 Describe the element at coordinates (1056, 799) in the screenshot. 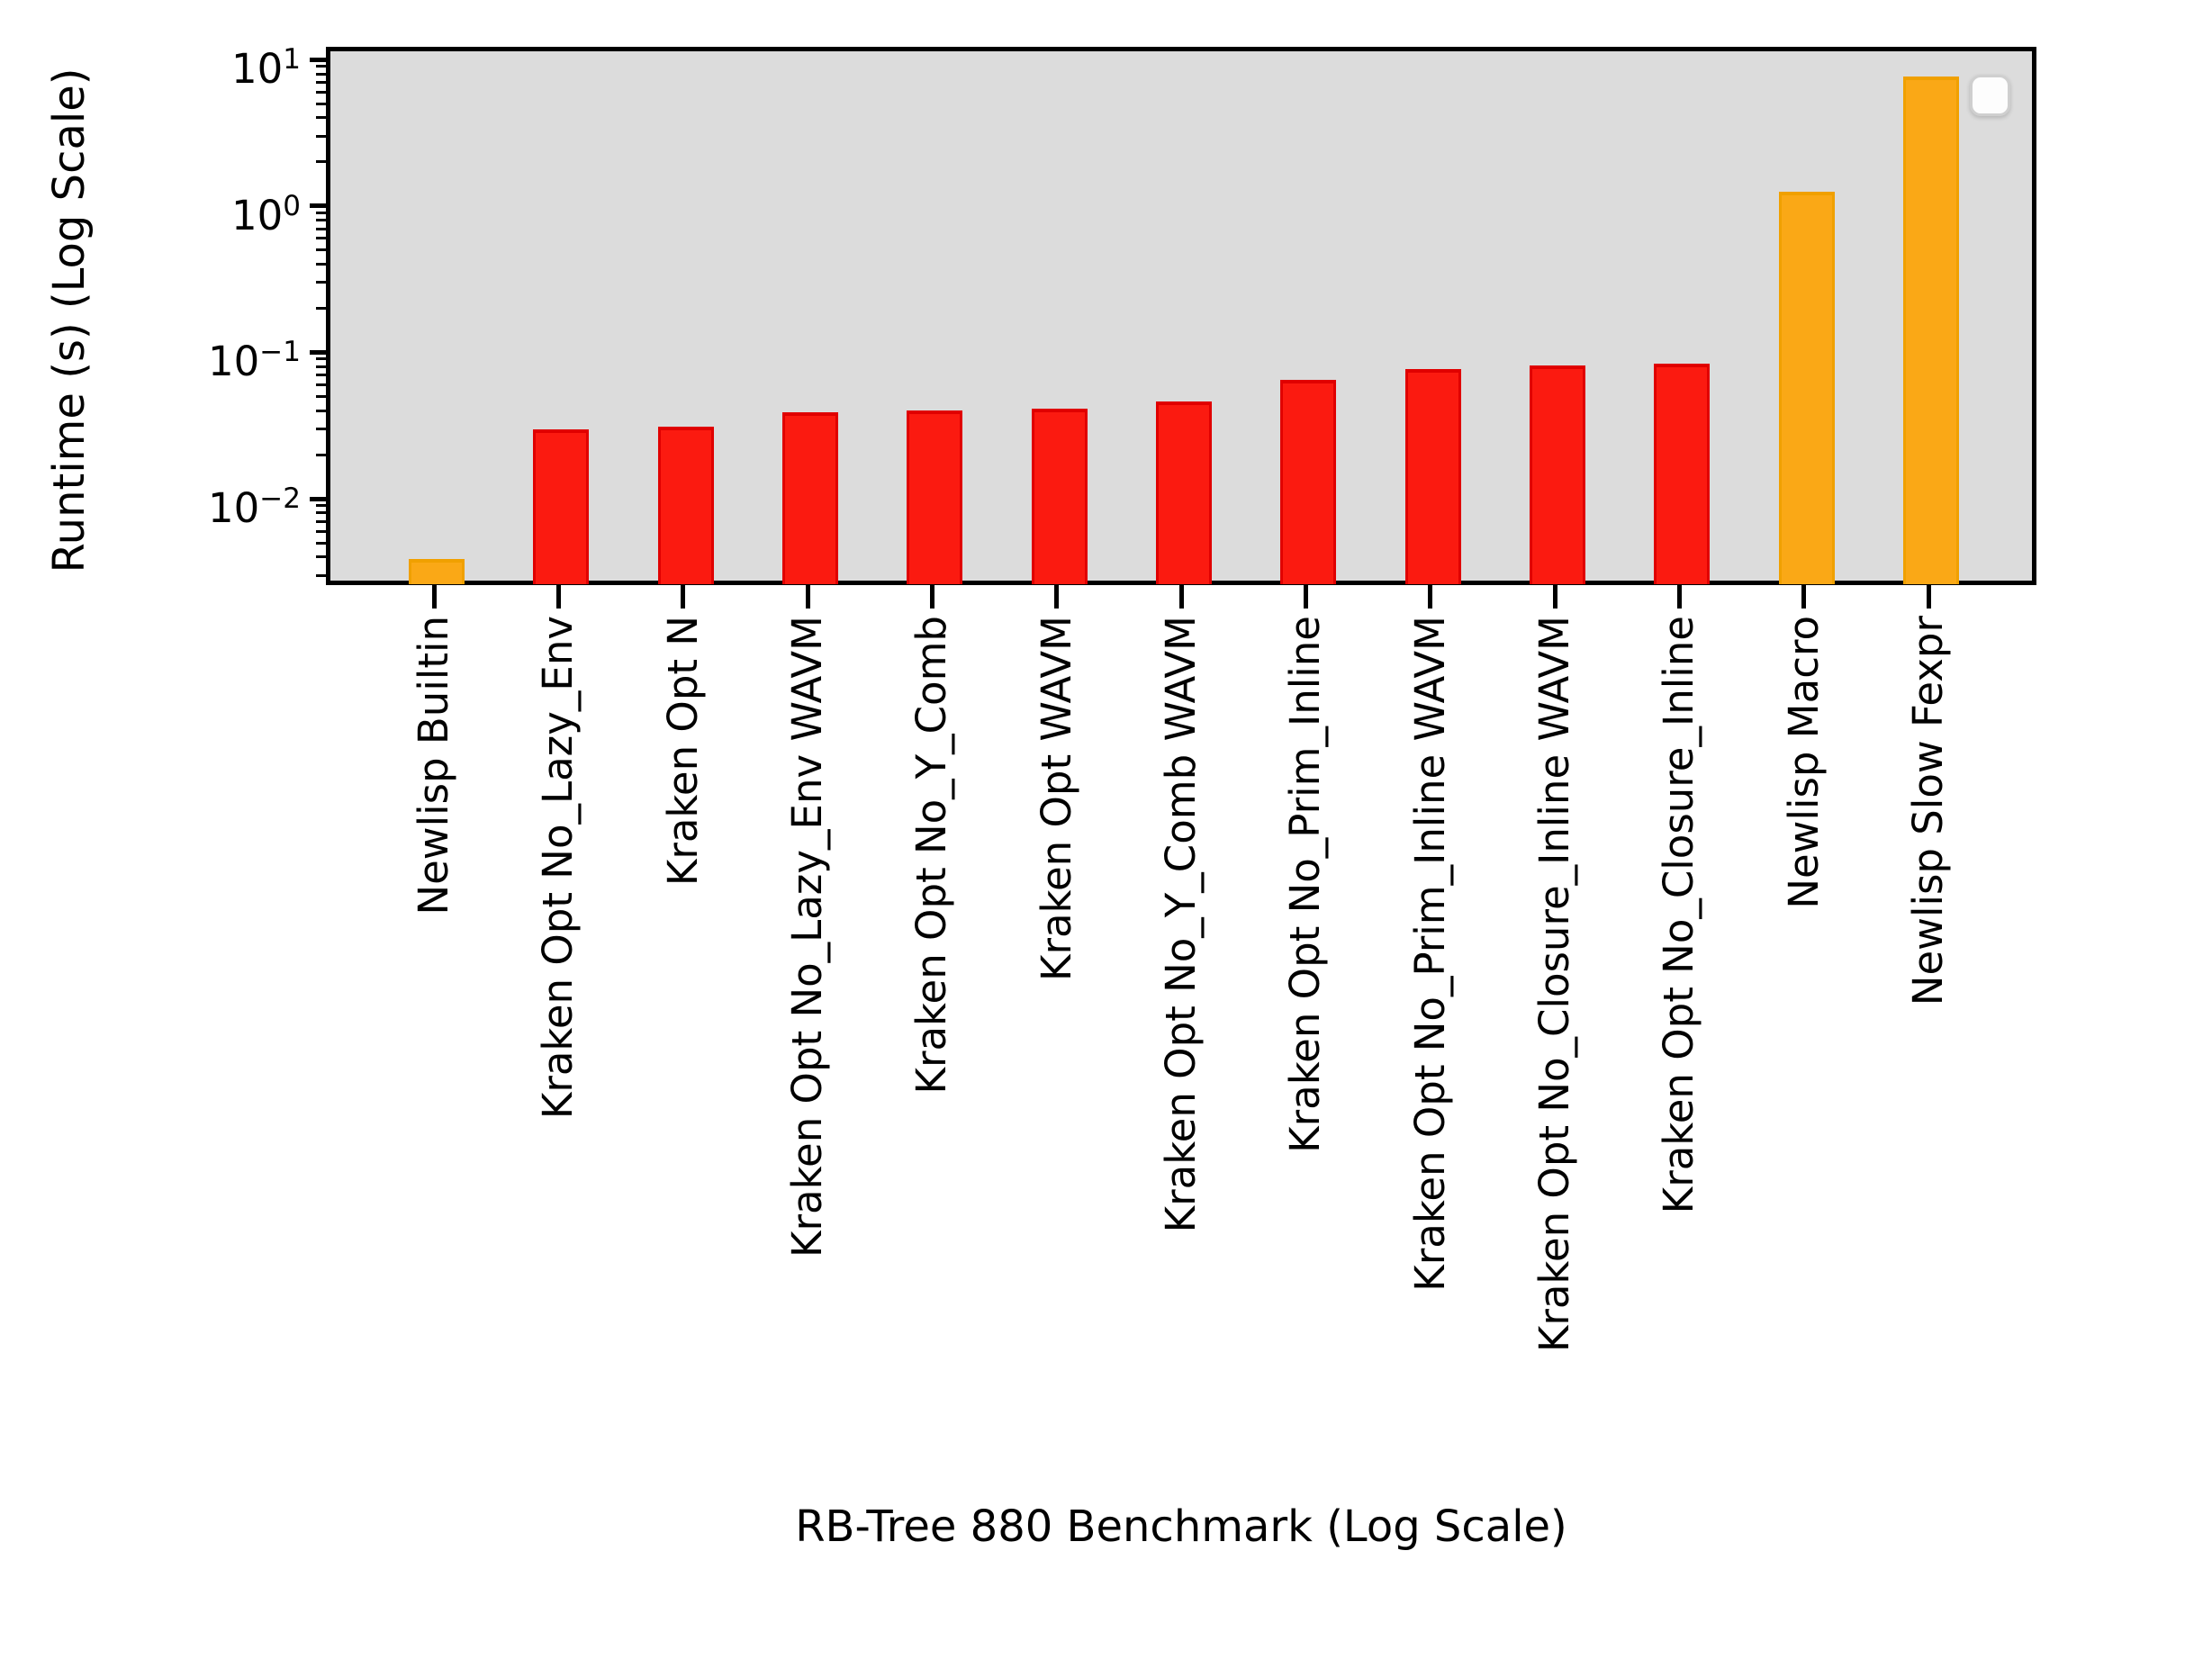

I see `x-tick-label: Kraken Opt WAVM` at that location.